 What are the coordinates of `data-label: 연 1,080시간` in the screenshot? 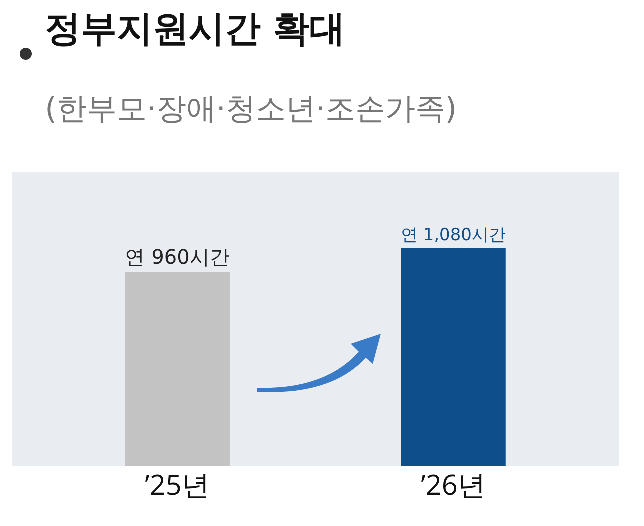 It's located at (453, 234).